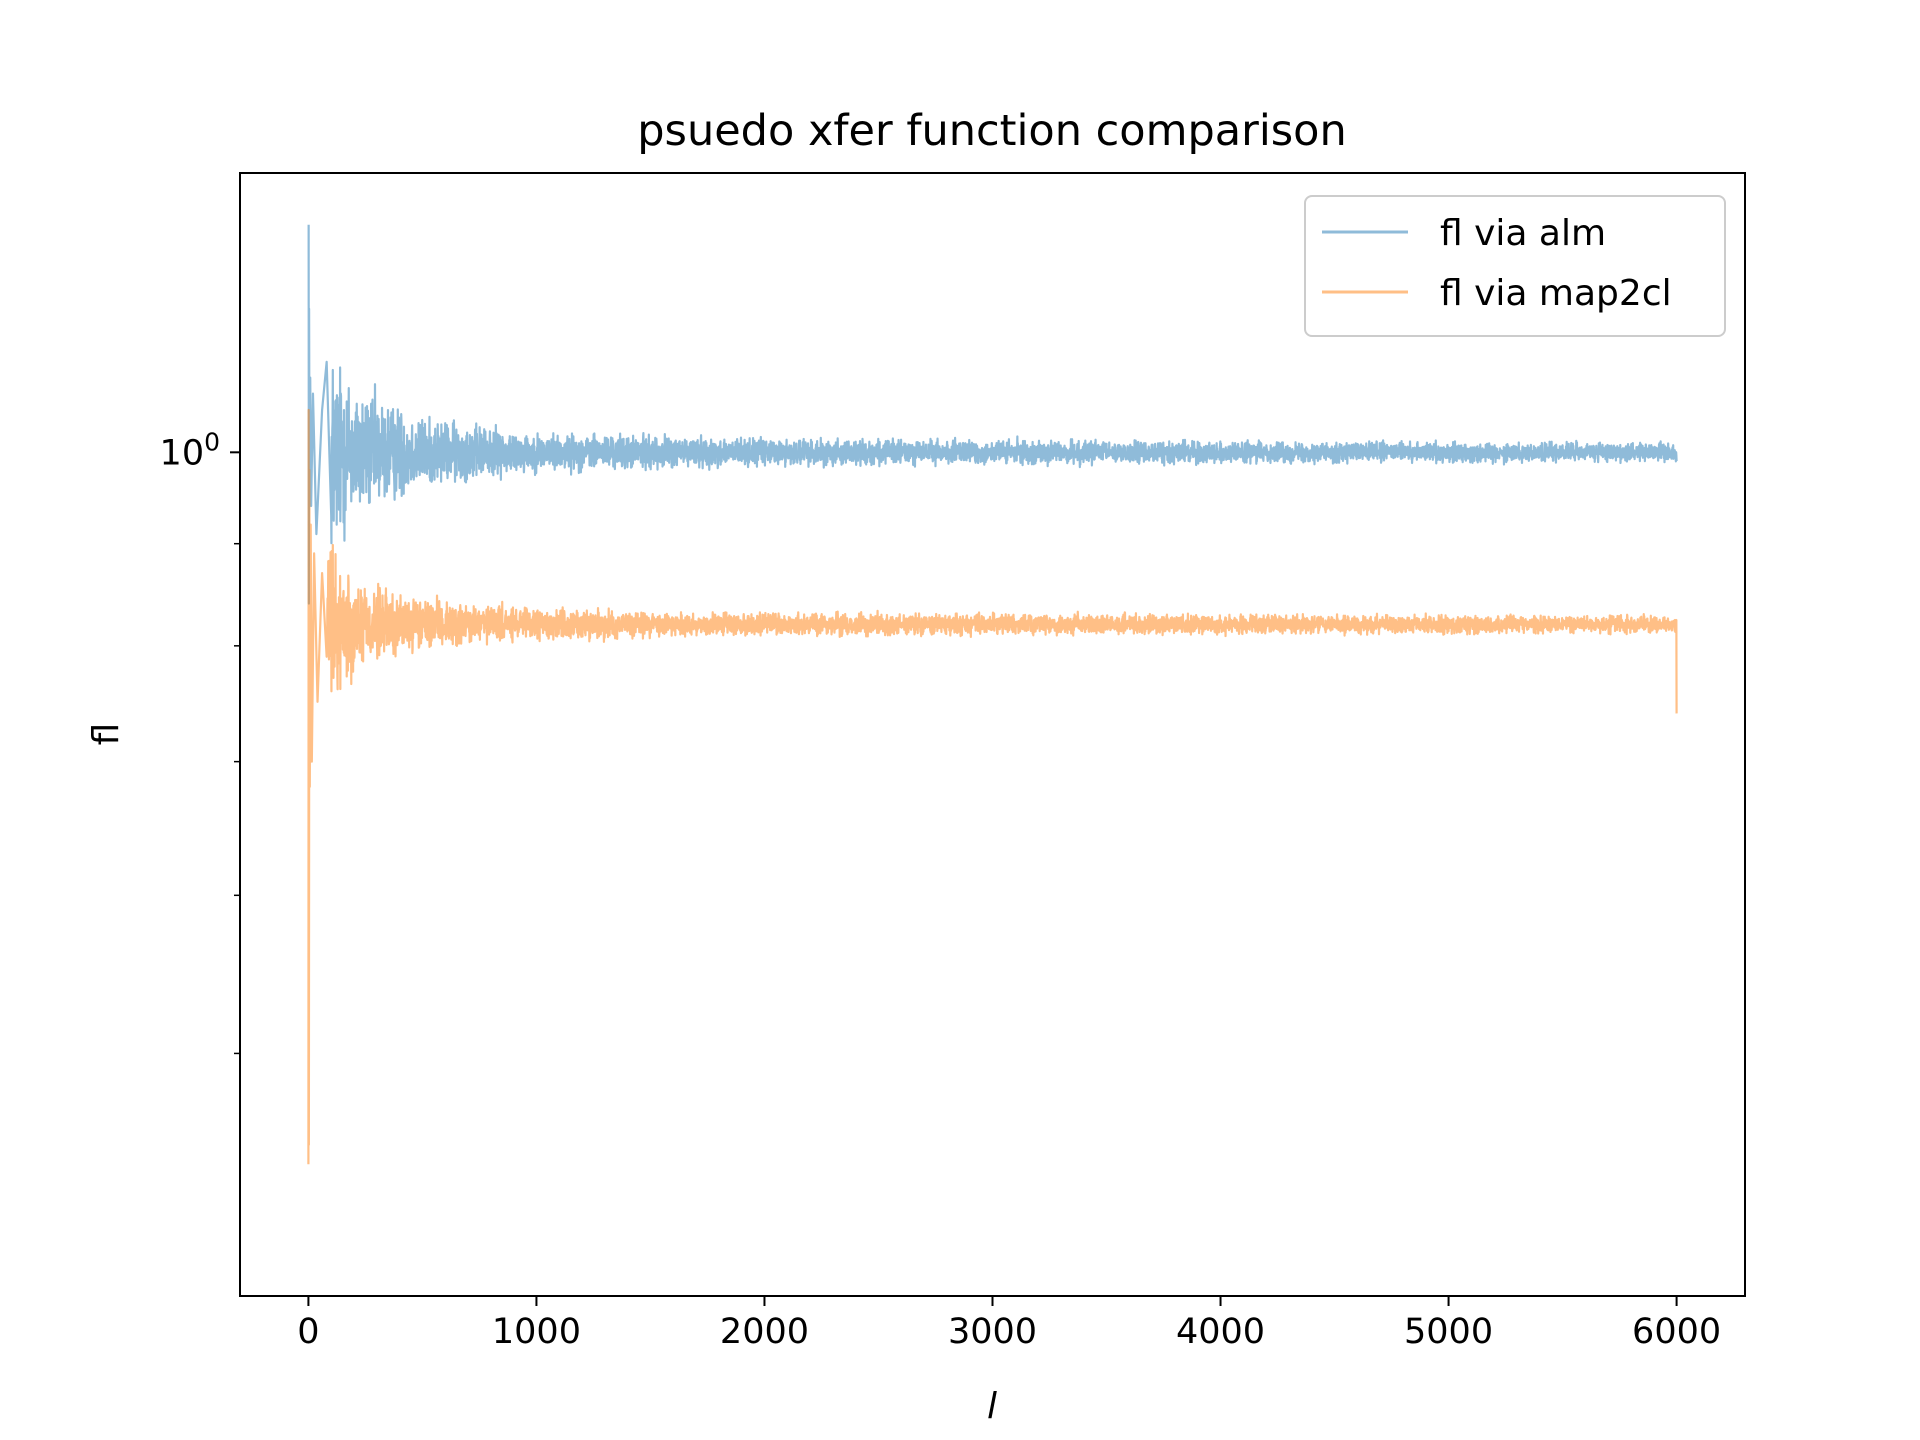  What do you see at coordinates (1448, 1332) in the screenshot?
I see `x-tick-label: 5000` at bounding box center [1448, 1332].